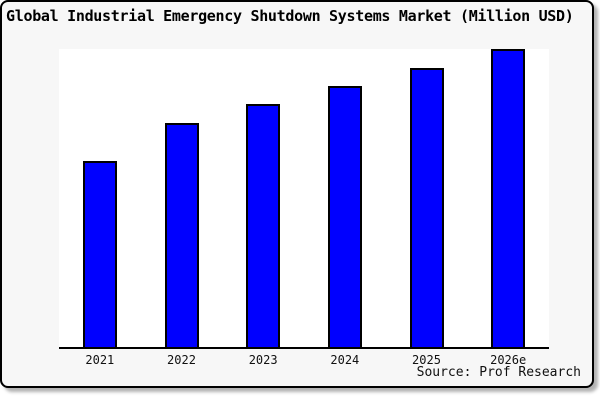  What do you see at coordinates (100, 360) in the screenshot?
I see `x-tick-label-2021: 2021` at bounding box center [100, 360].